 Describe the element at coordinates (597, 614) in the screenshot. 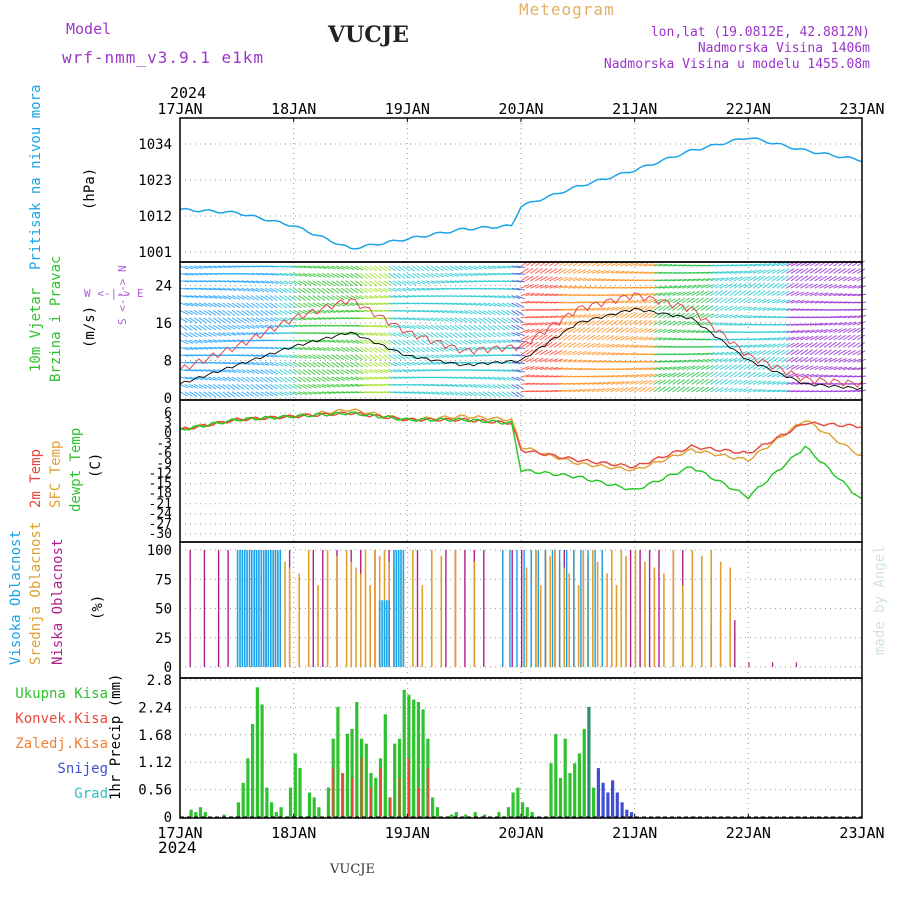

I see `cloud-bar` at that location.